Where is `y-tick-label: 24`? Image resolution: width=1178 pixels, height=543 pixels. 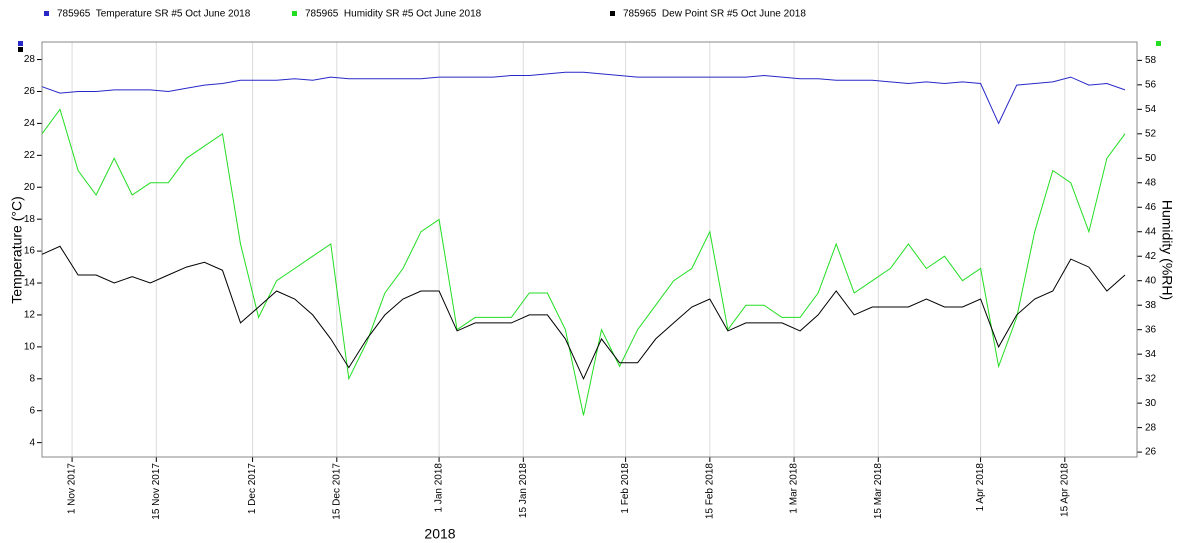 y-tick-label: 24 is located at coordinates (30, 123).